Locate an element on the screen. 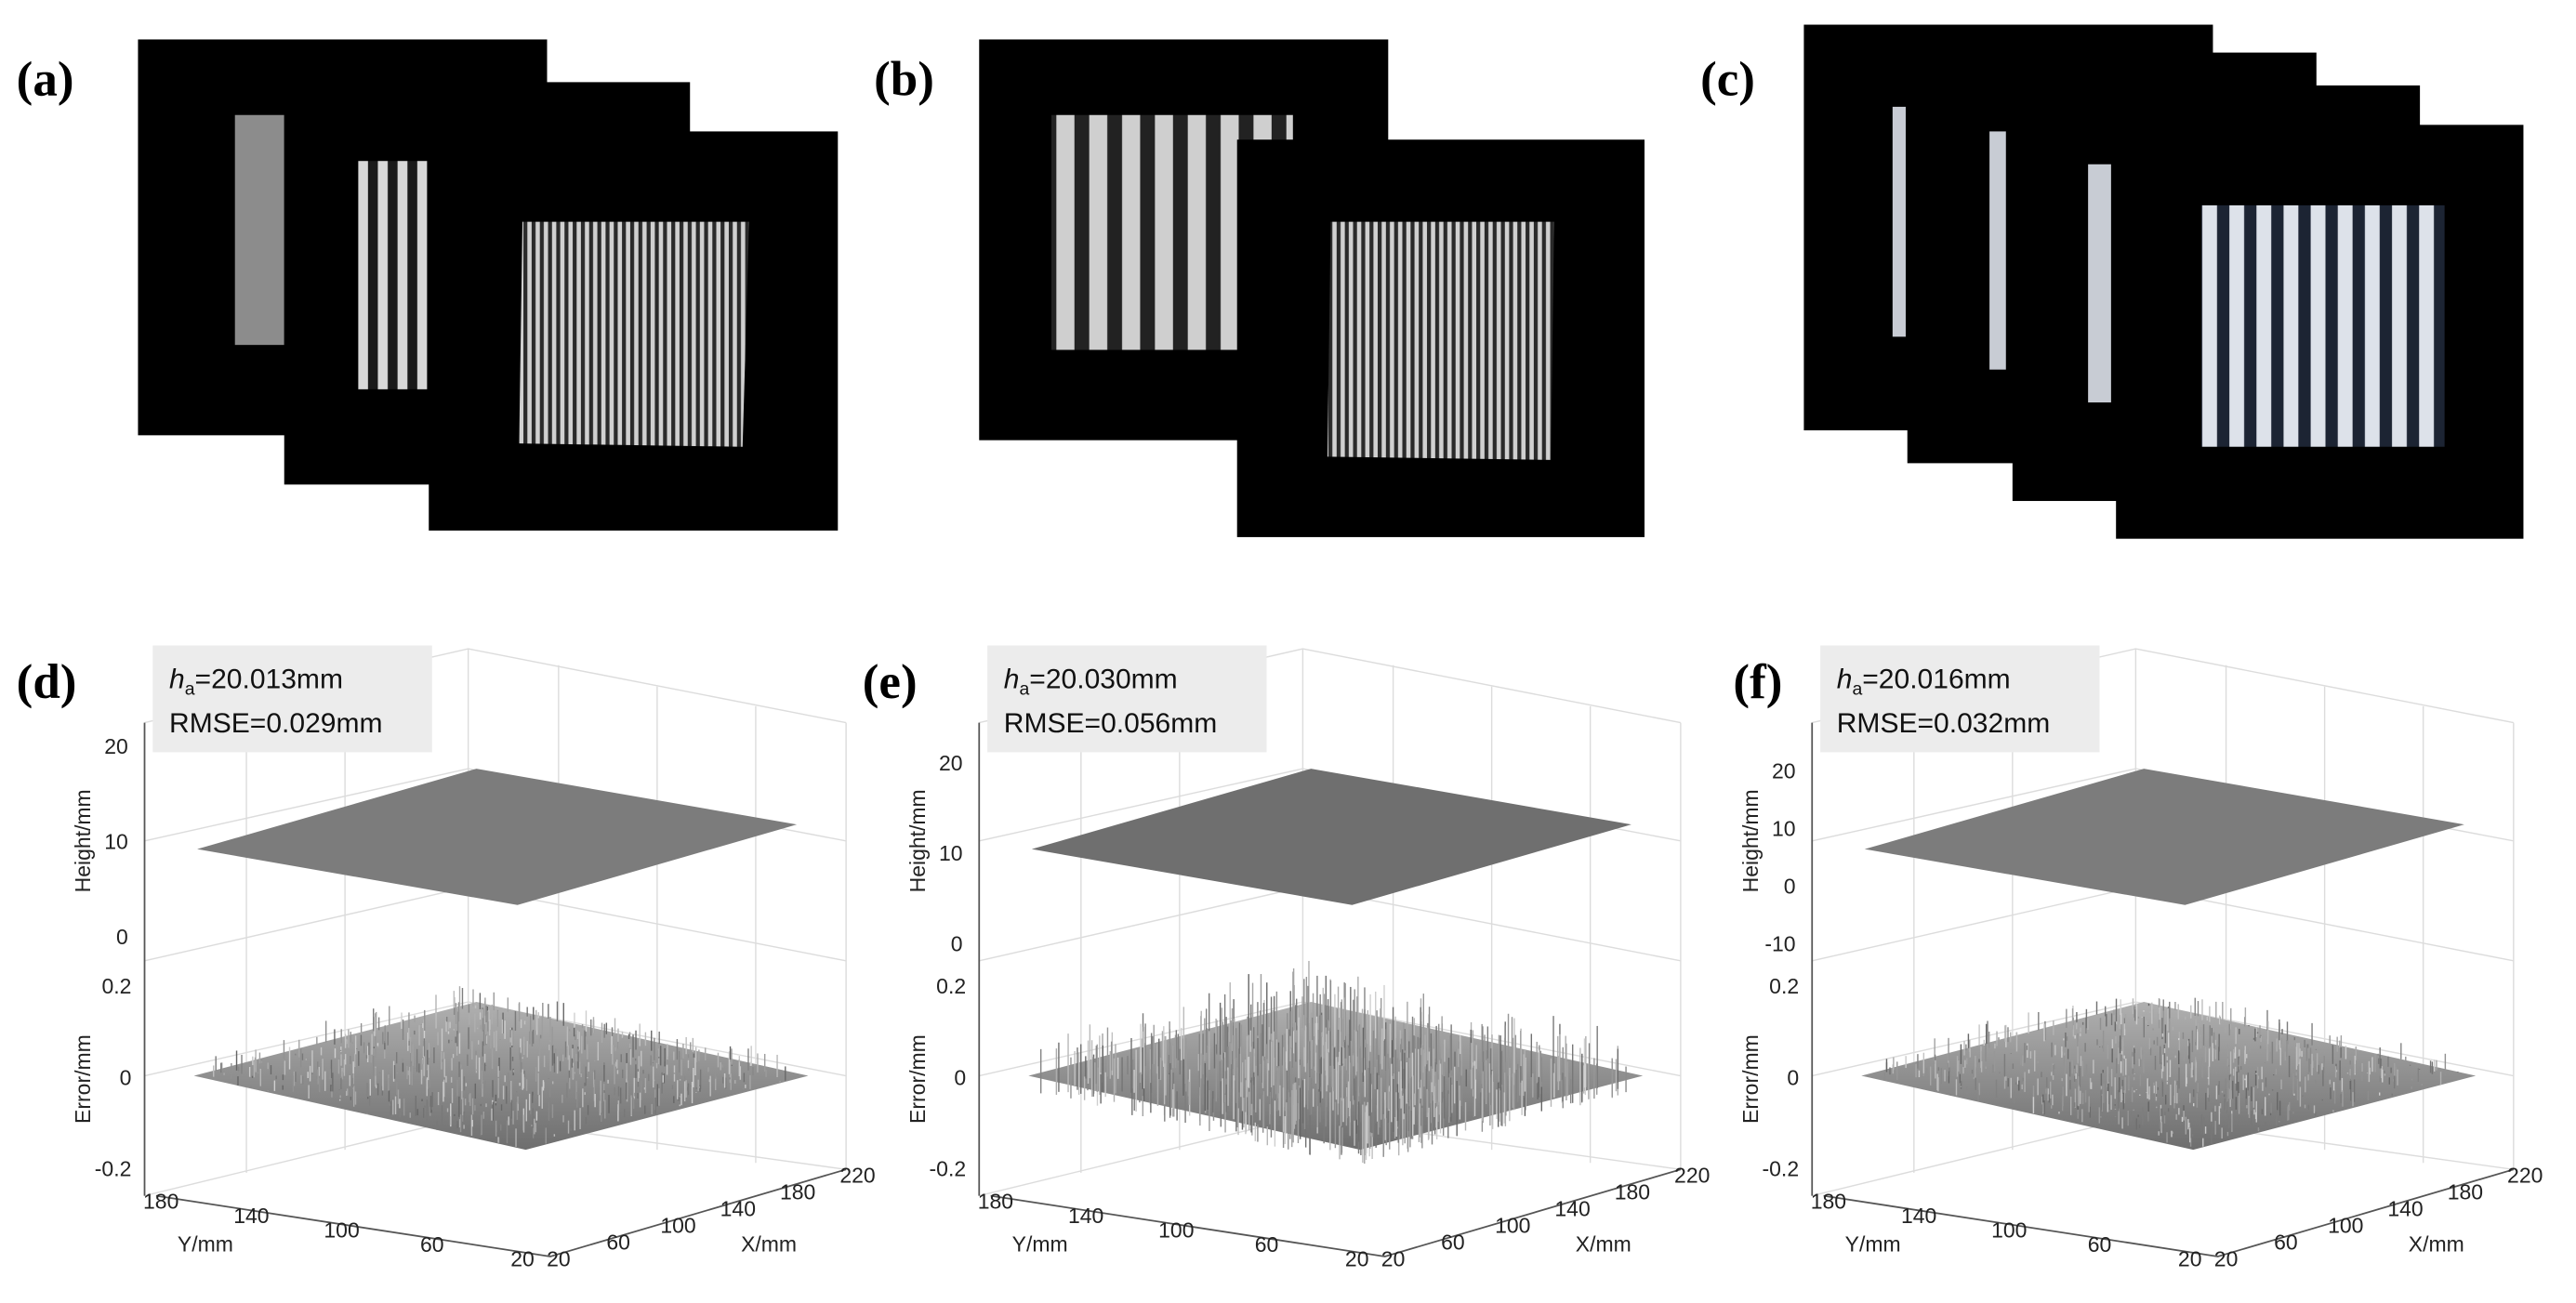 The height and width of the screenshot is (1303, 2576). image-panel-a is located at coordinates (488, 285).